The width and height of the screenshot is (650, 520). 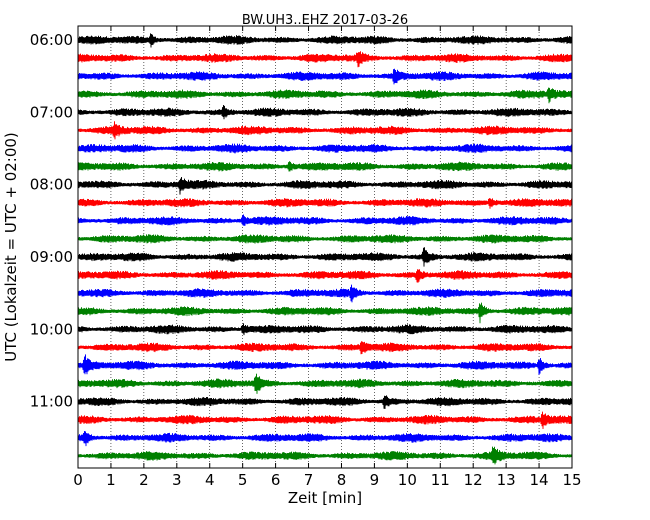 What do you see at coordinates (276, 480) in the screenshot?
I see `x-tick-label: 6` at bounding box center [276, 480].